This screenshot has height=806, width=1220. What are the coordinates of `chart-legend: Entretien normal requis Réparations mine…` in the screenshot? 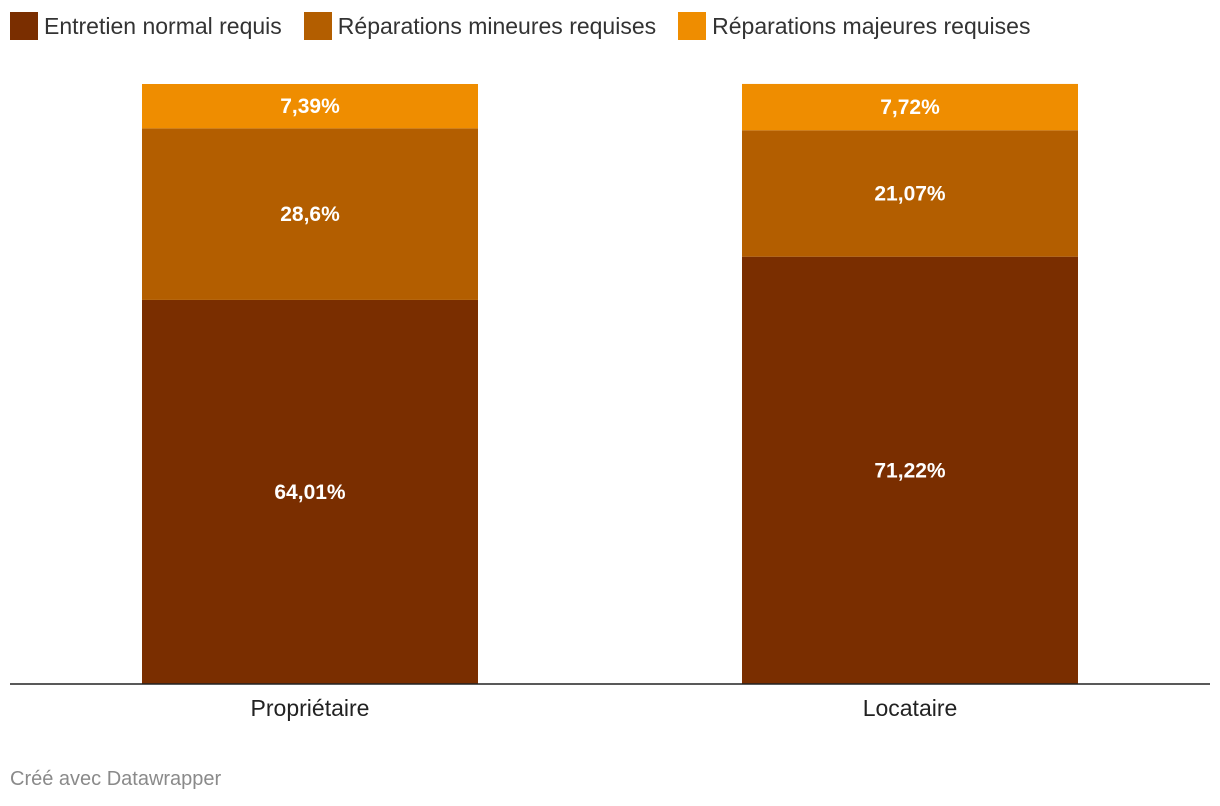 It's located at (520, 26).